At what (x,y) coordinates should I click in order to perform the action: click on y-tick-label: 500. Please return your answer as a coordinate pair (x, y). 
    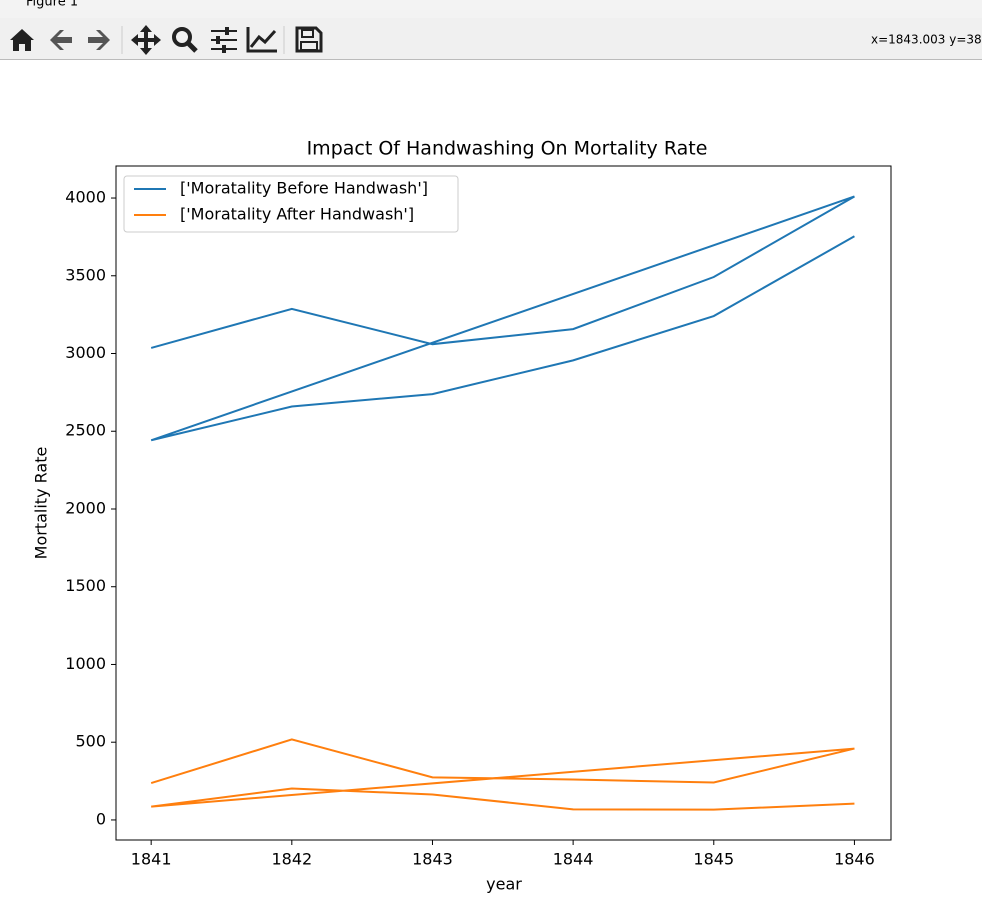
    Looking at the image, I should click on (90, 741).